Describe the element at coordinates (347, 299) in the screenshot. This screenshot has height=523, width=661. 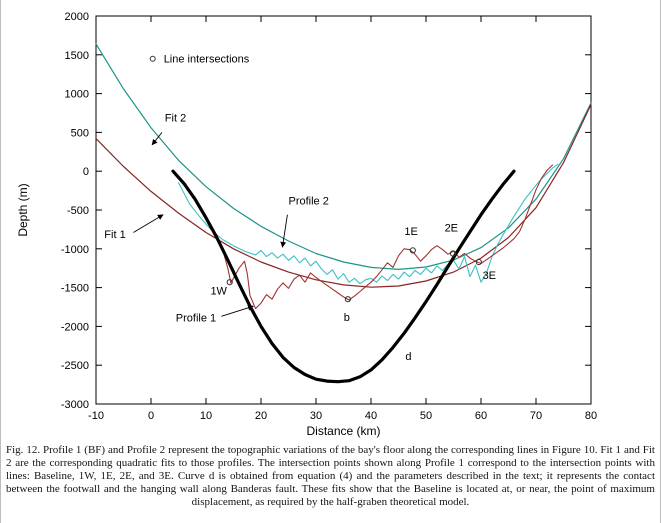
I see `intersection-marker-b` at that location.